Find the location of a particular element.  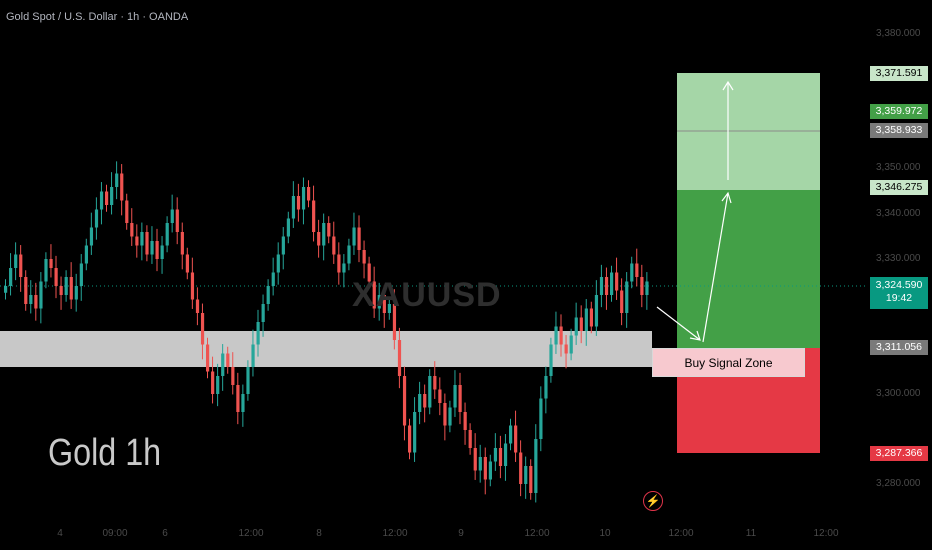

buy-signal-zone-text: Buy Signal Zone is located at coordinates (728, 362).